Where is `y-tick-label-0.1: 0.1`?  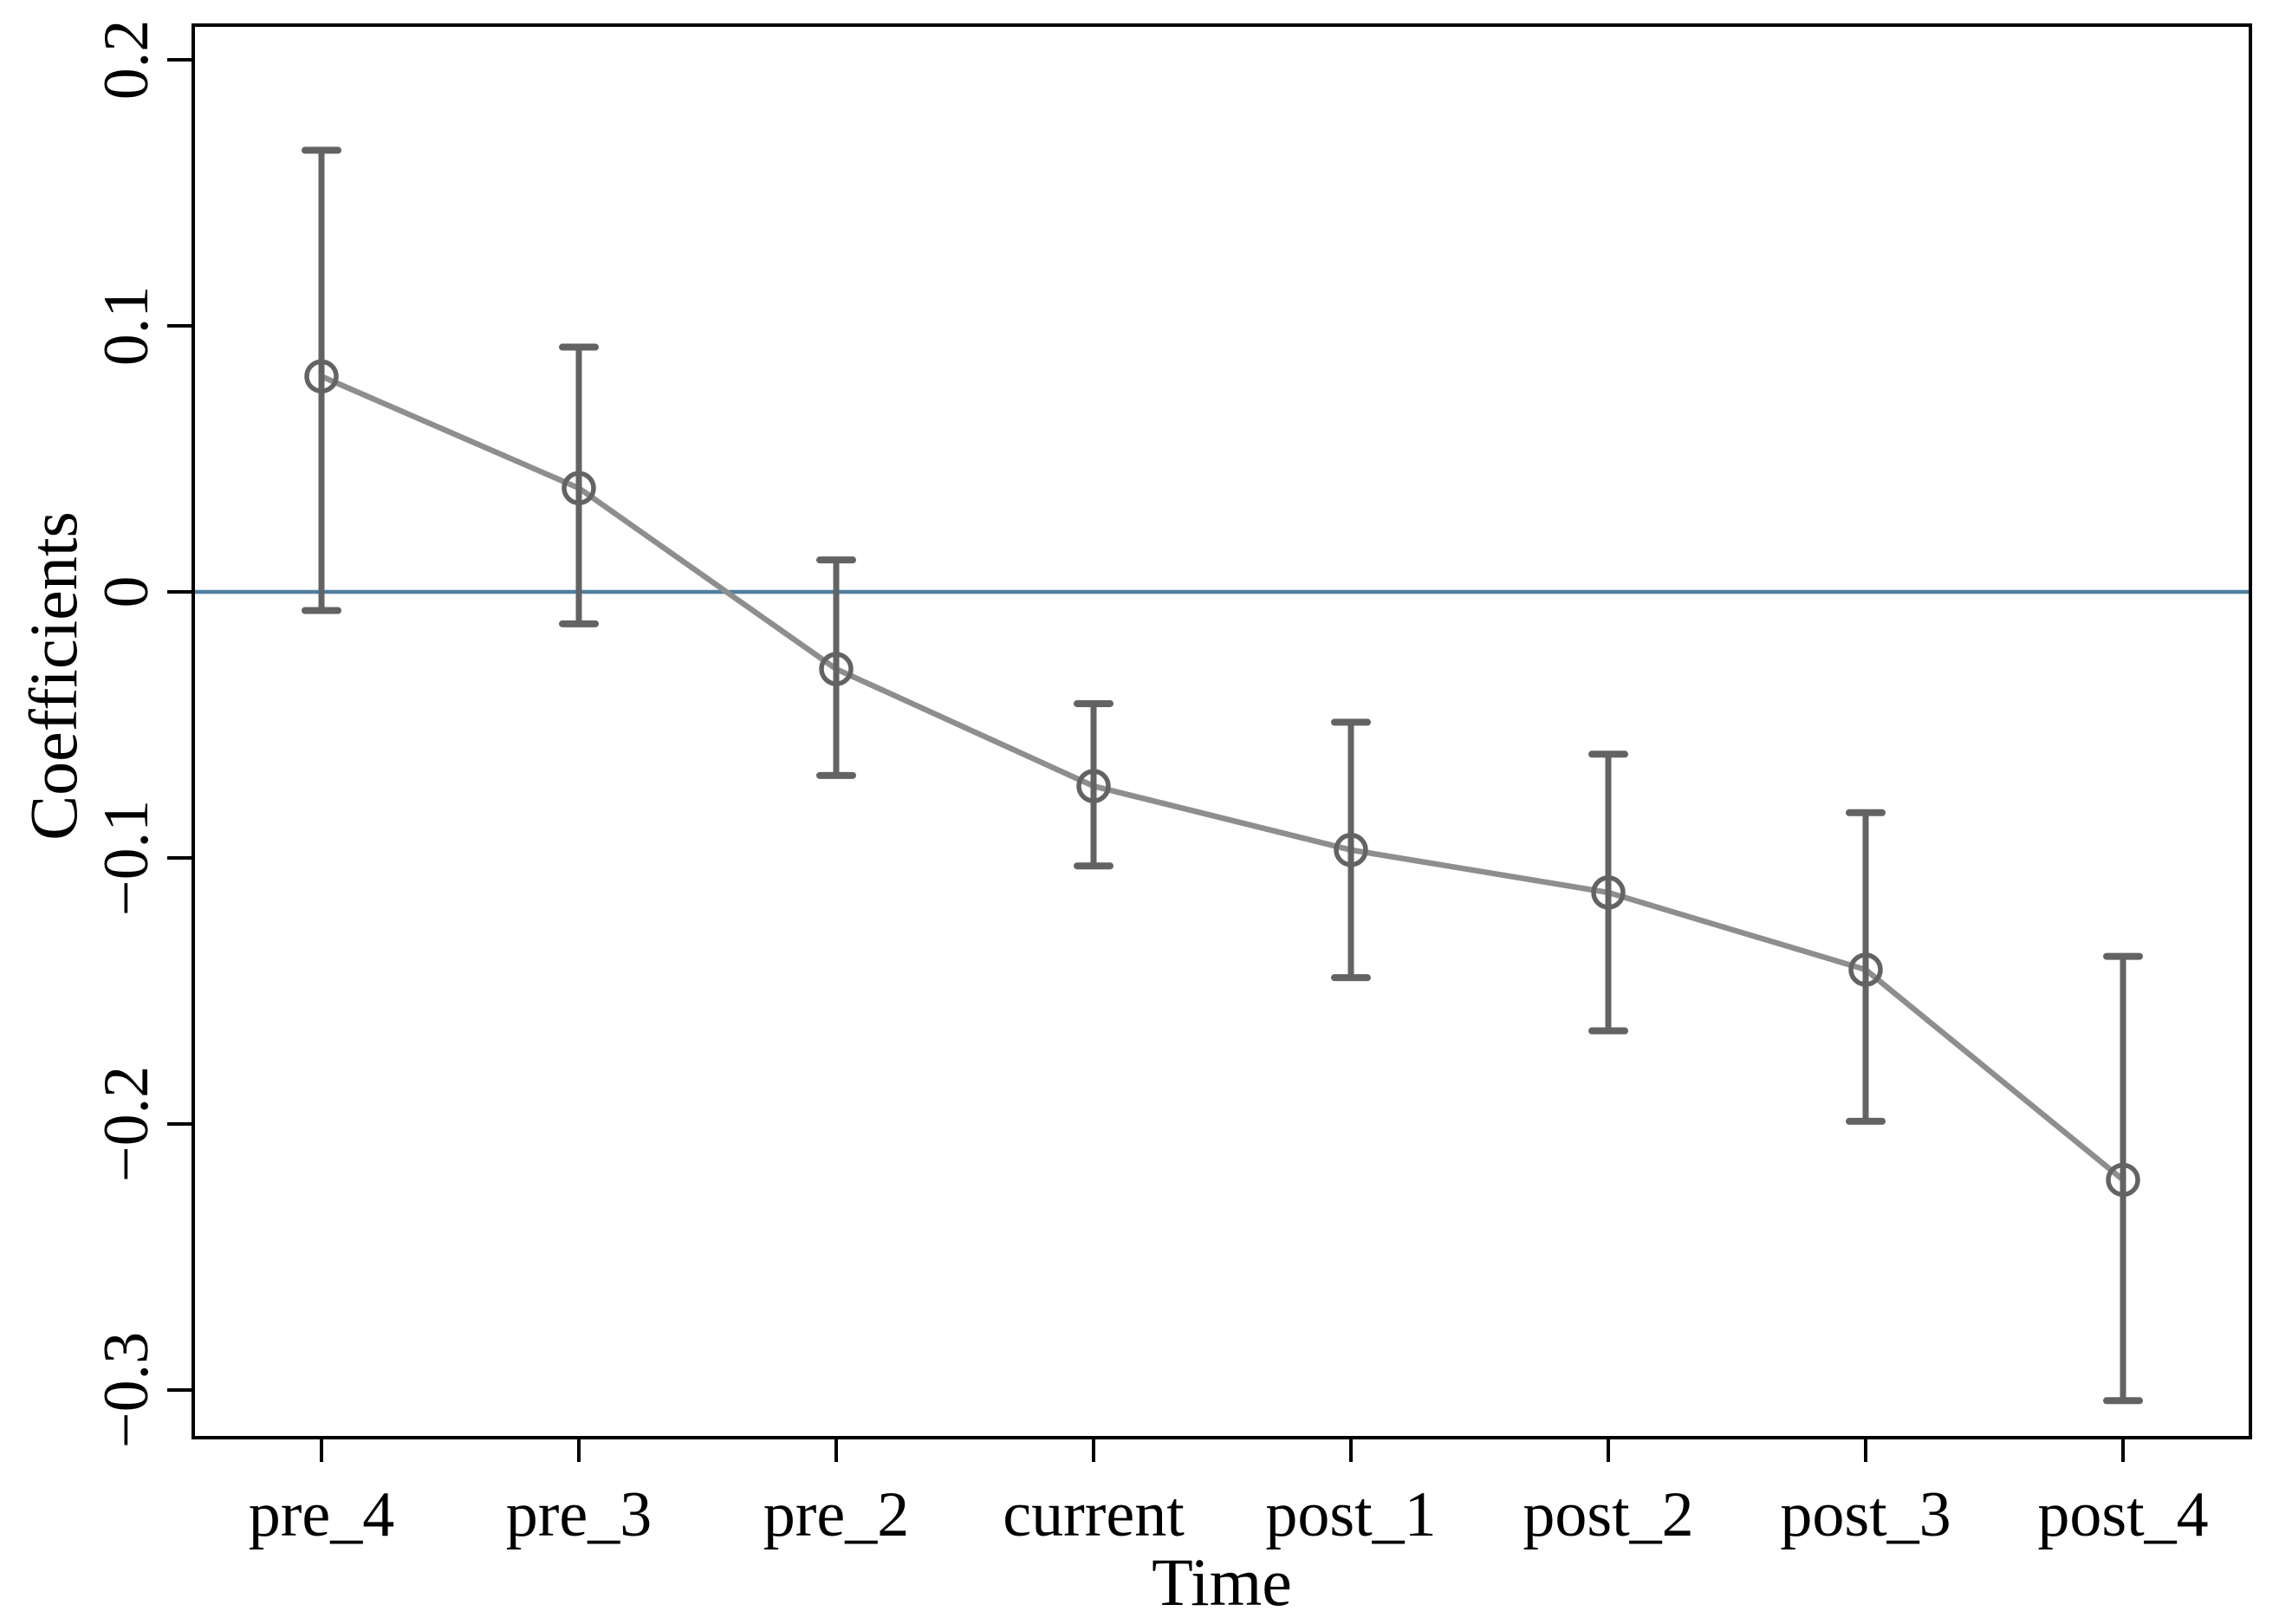
y-tick-label-0.1: 0.1 is located at coordinates (126, 326).